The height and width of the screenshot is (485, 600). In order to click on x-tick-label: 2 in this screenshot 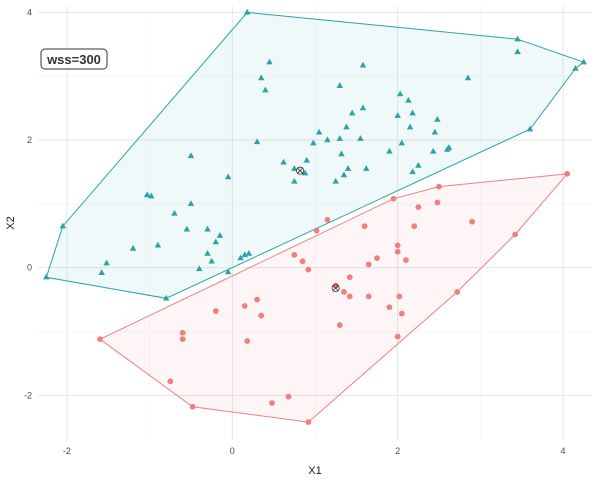, I will do `click(397, 451)`.